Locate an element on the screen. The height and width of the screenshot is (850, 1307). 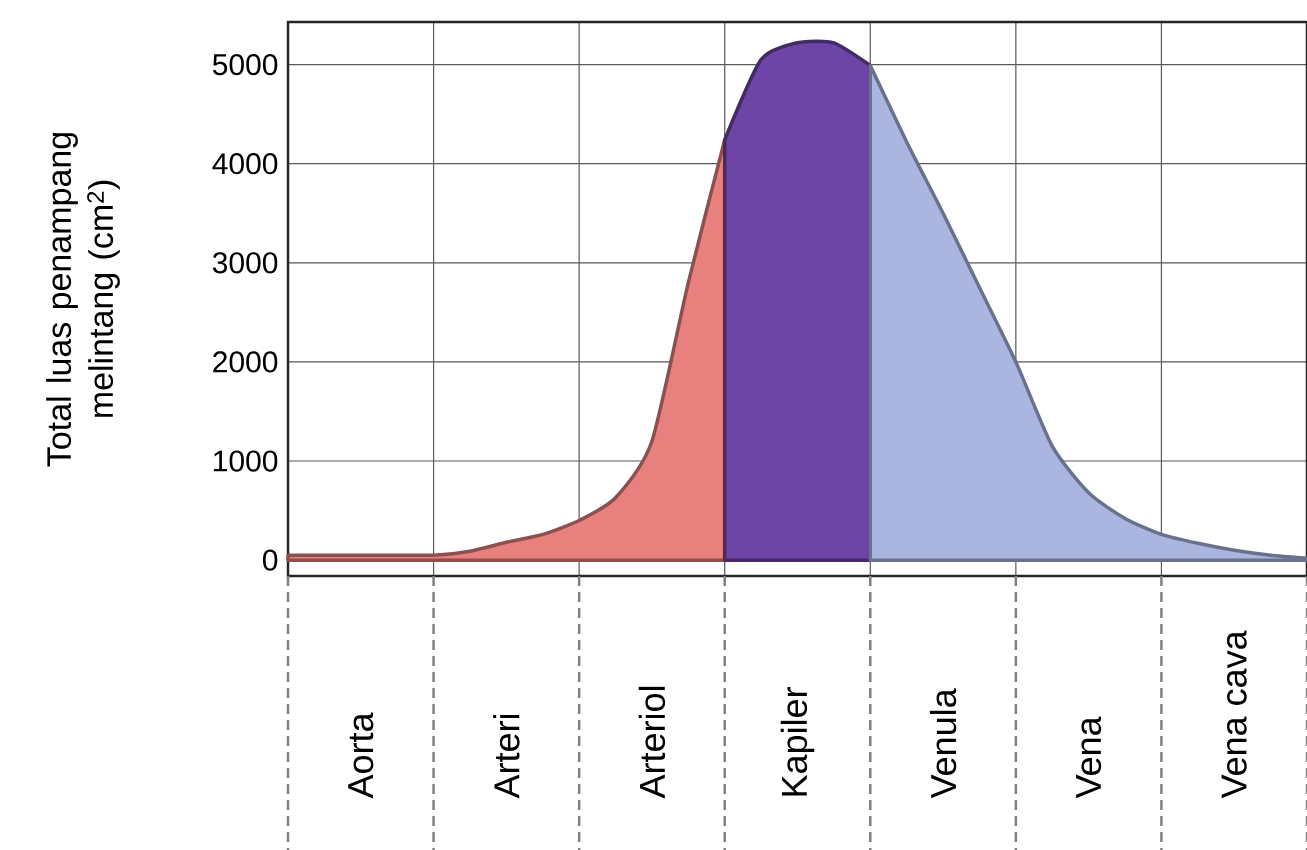
x-tick-label: Arteri is located at coordinates (506, 756).